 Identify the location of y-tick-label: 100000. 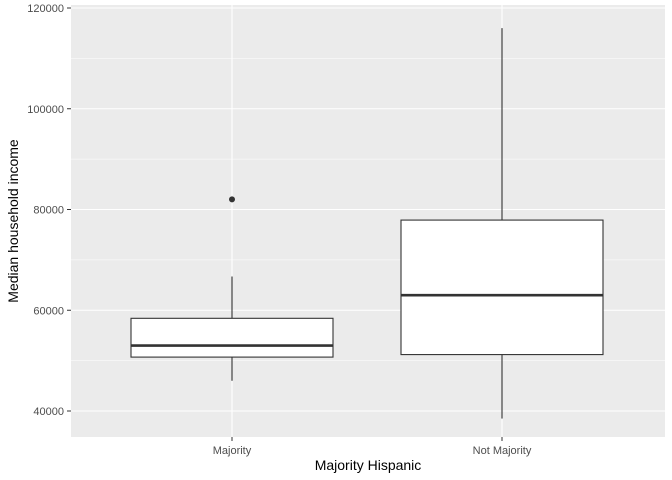
(45, 110).